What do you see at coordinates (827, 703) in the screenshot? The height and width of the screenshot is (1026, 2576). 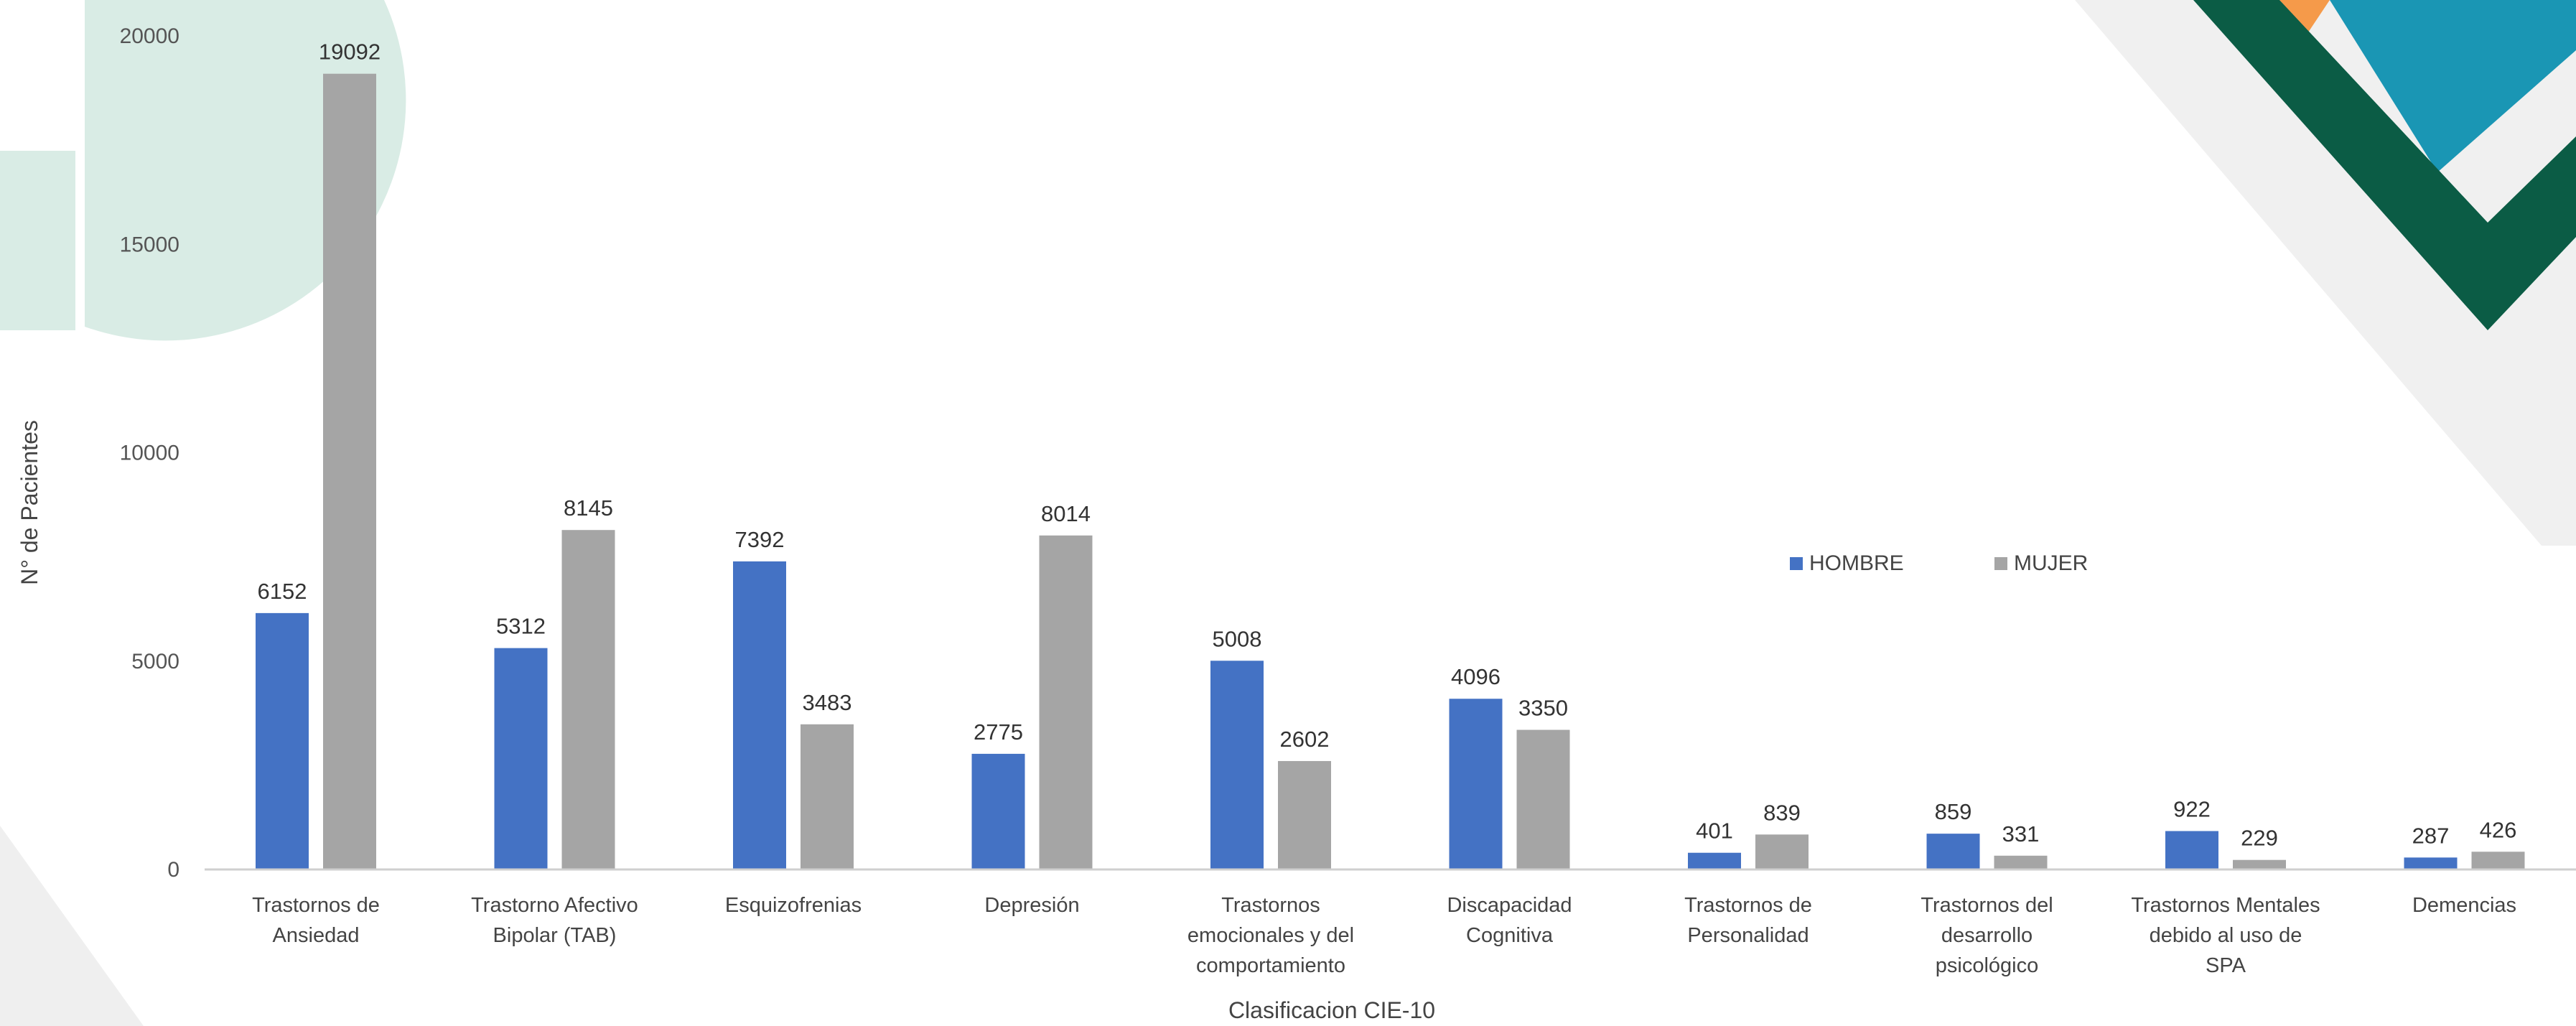 I see `data-label-mujer: 3483` at bounding box center [827, 703].